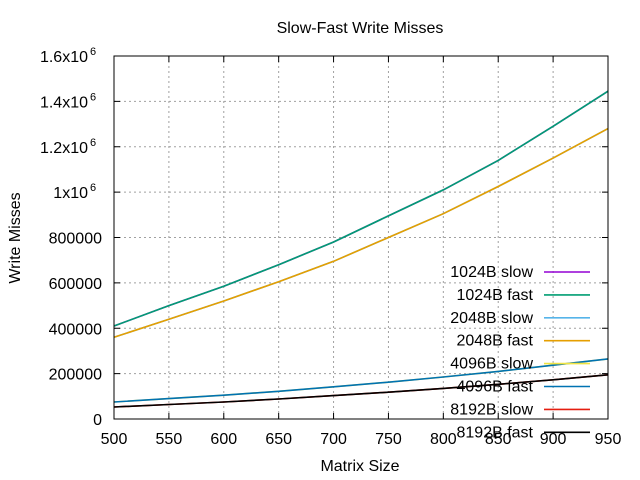 This screenshot has height=480, width=640. What do you see at coordinates (495, 387) in the screenshot?
I see `legend-label: 4096B fast` at bounding box center [495, 387].